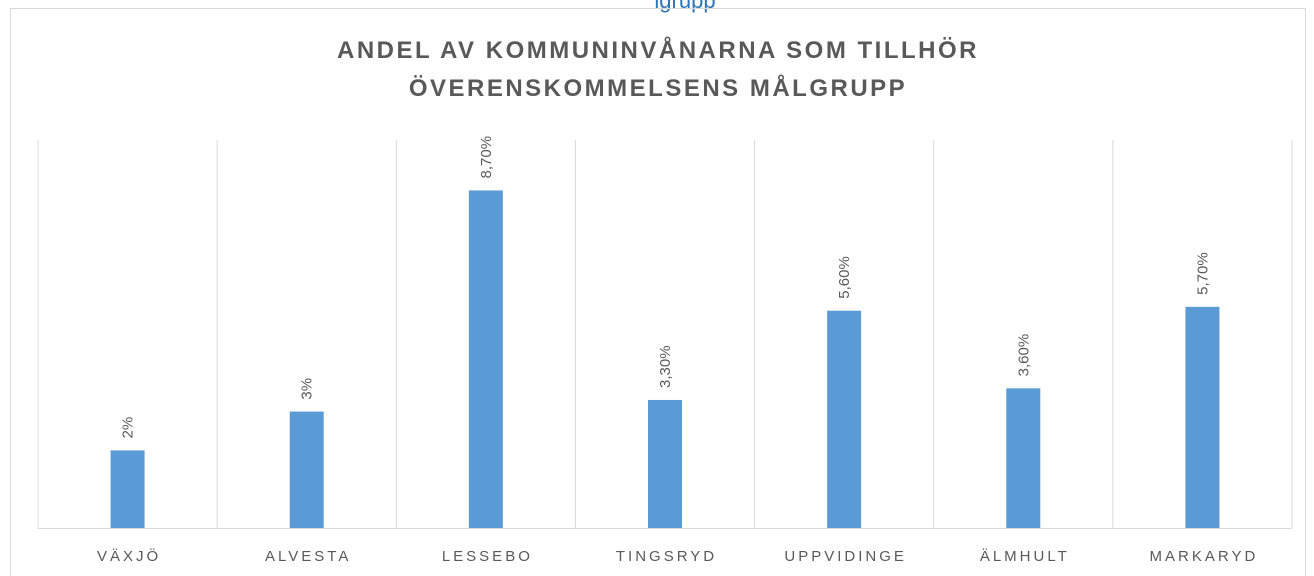  What do you see at coordinates (129, 556) in the screenshot?
I see `x-tick-label: VÄXJÖ` at bounding box center [129, 556].